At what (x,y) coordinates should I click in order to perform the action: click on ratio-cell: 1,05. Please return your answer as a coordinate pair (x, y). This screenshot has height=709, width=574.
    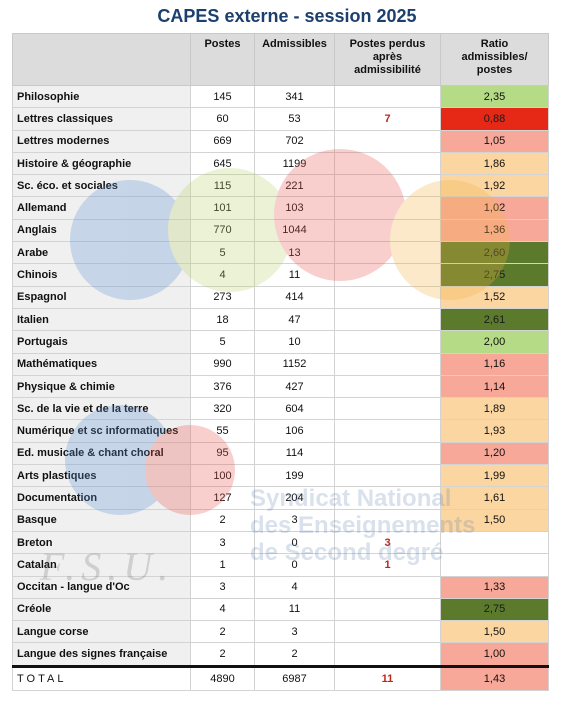
    Looking at the image, I should click on (494, 141).